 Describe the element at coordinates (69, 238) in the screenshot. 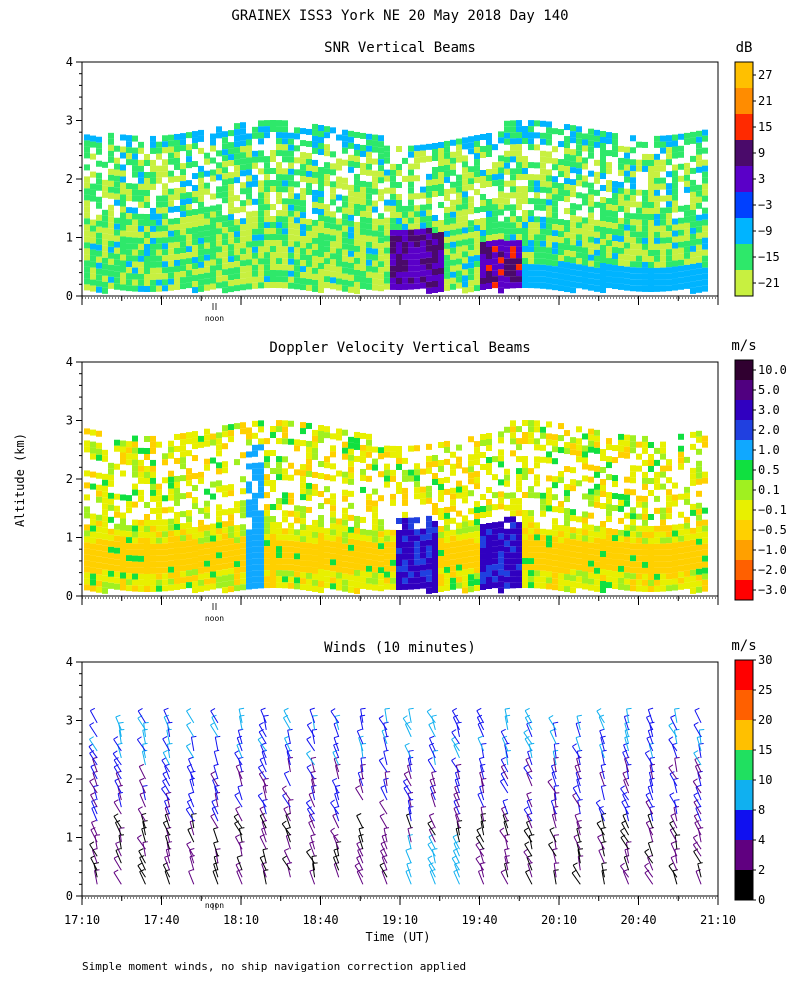

I see `y-tick-label: 1` at that location.